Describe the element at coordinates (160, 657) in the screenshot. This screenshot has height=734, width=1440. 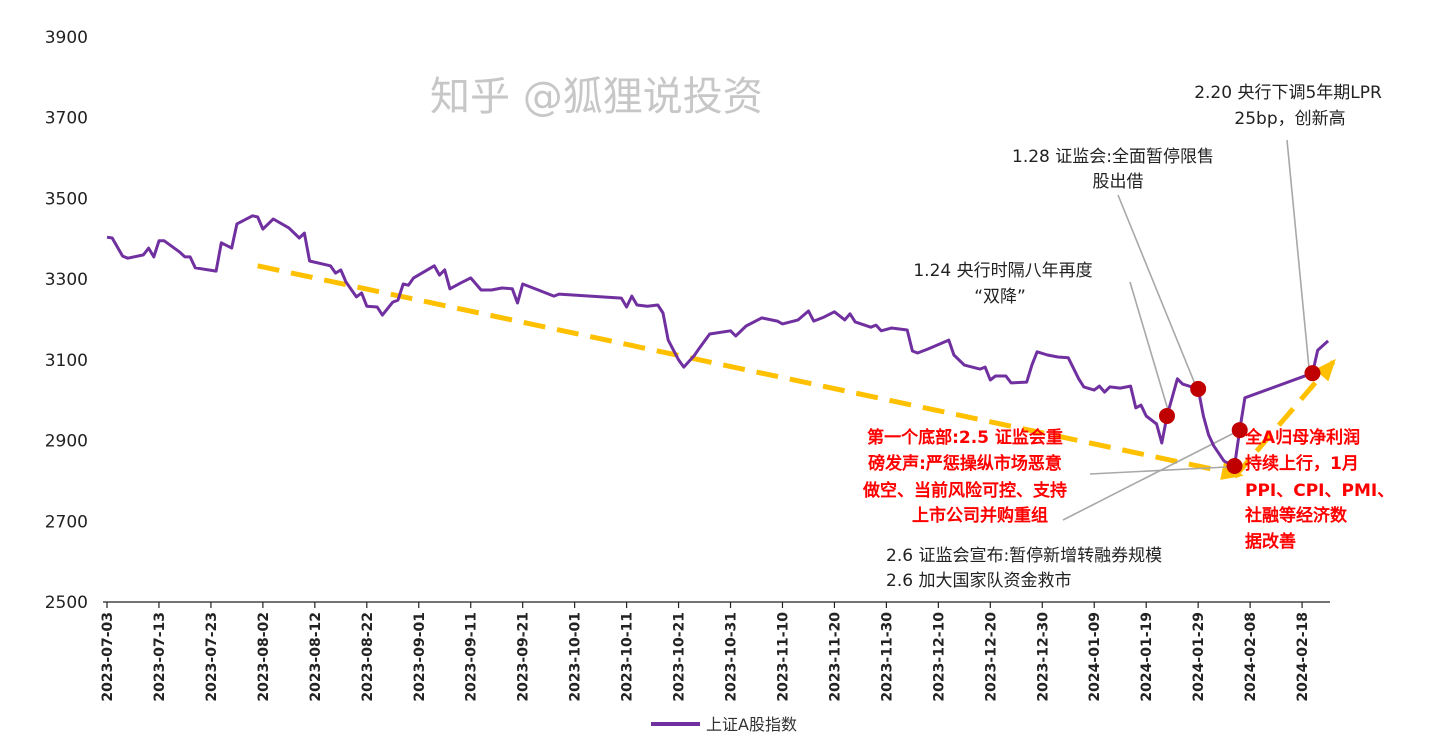
I see `x-tick-label: 2023-07-13` at that location.